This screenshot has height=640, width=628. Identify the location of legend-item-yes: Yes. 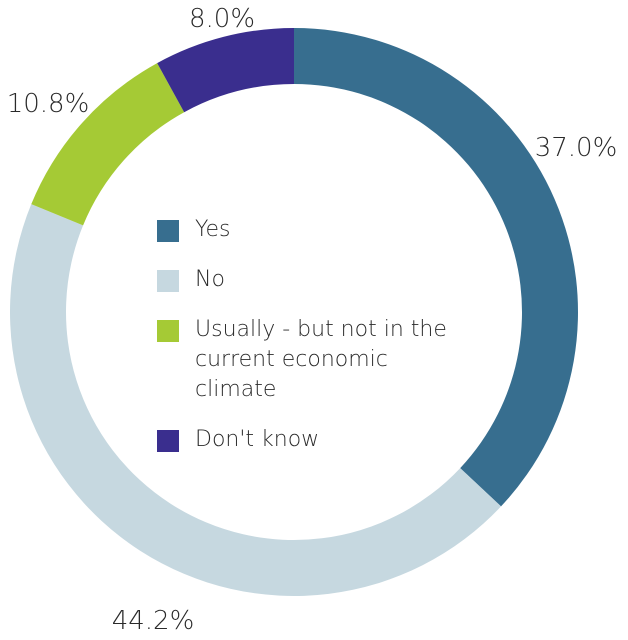
(317, 231).